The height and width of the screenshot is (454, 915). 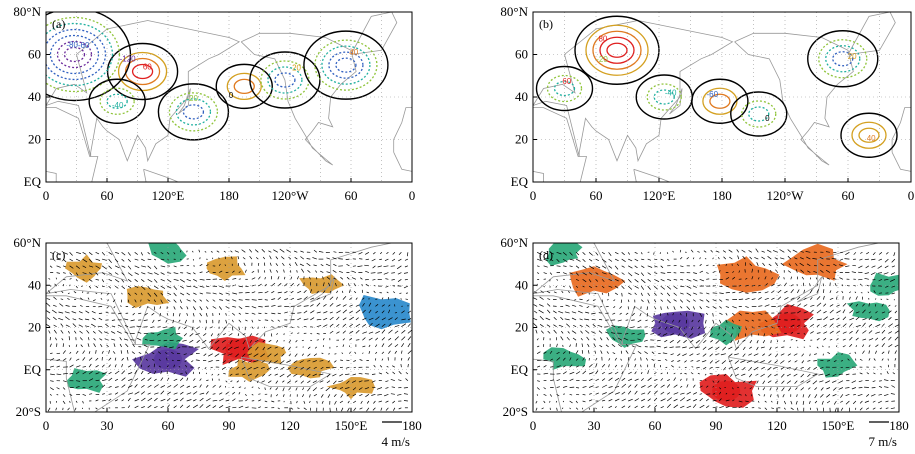 I want to click on x-tick-label: 150°E, so click(x=351, y=425).